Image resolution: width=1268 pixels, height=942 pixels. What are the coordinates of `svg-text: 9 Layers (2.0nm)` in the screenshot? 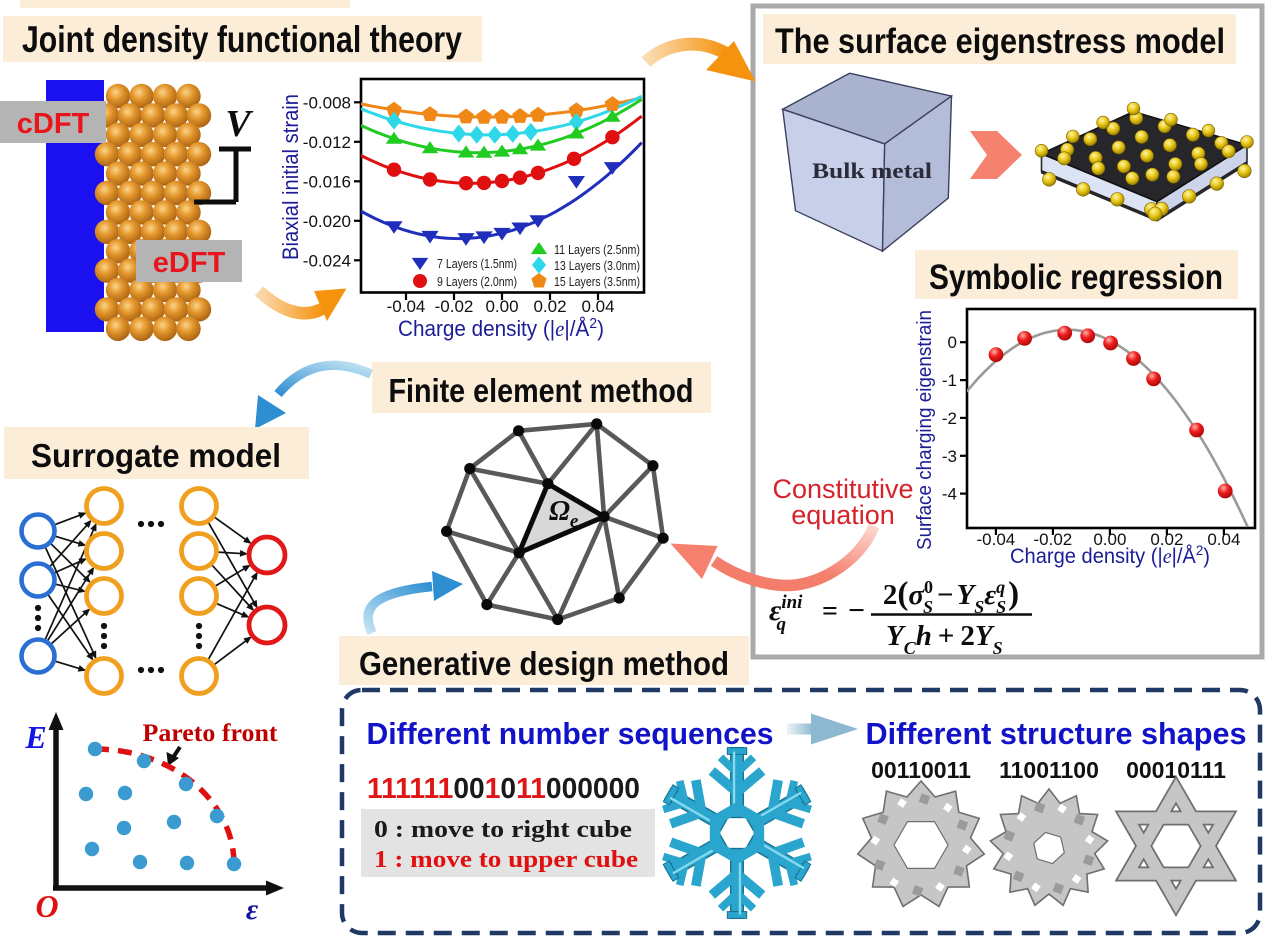 It's located at (477, 281).